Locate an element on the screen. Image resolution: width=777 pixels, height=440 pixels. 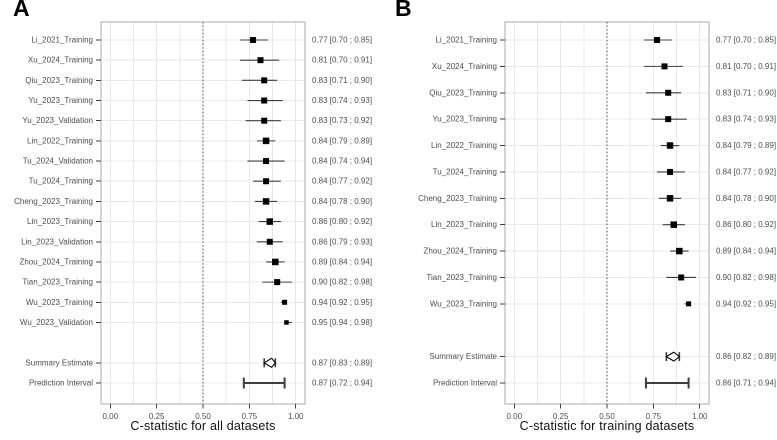
estimate-text: 0.84 [0.74 ; 0.94] is located at coordinates (342, 161).